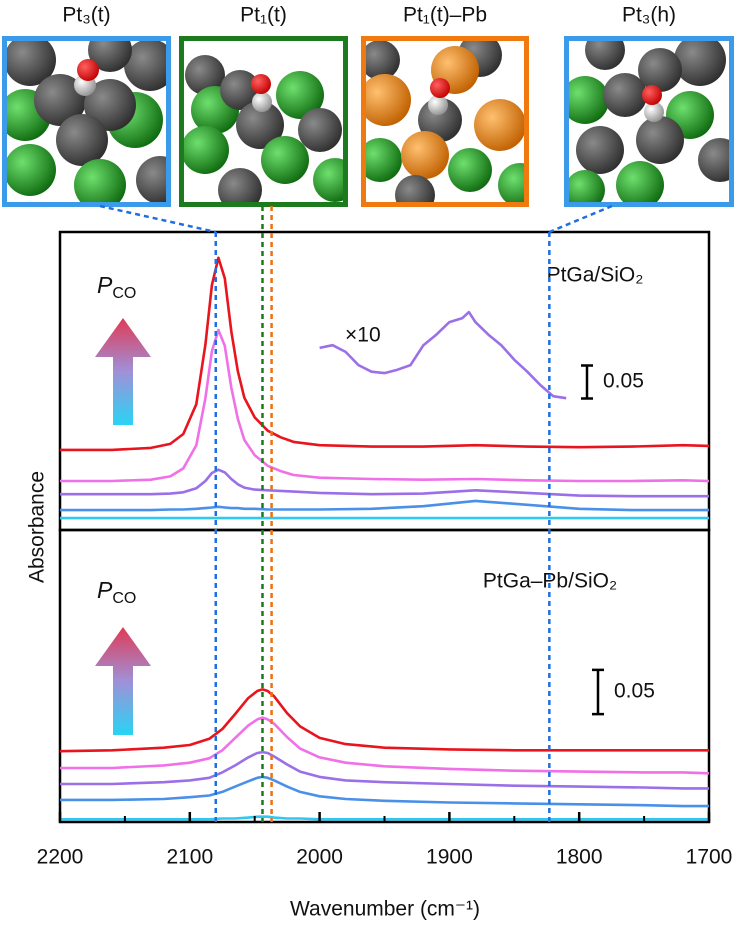 The image size is (741, 927). I want to click on x-tick-label: 1800, so click(579, 857).